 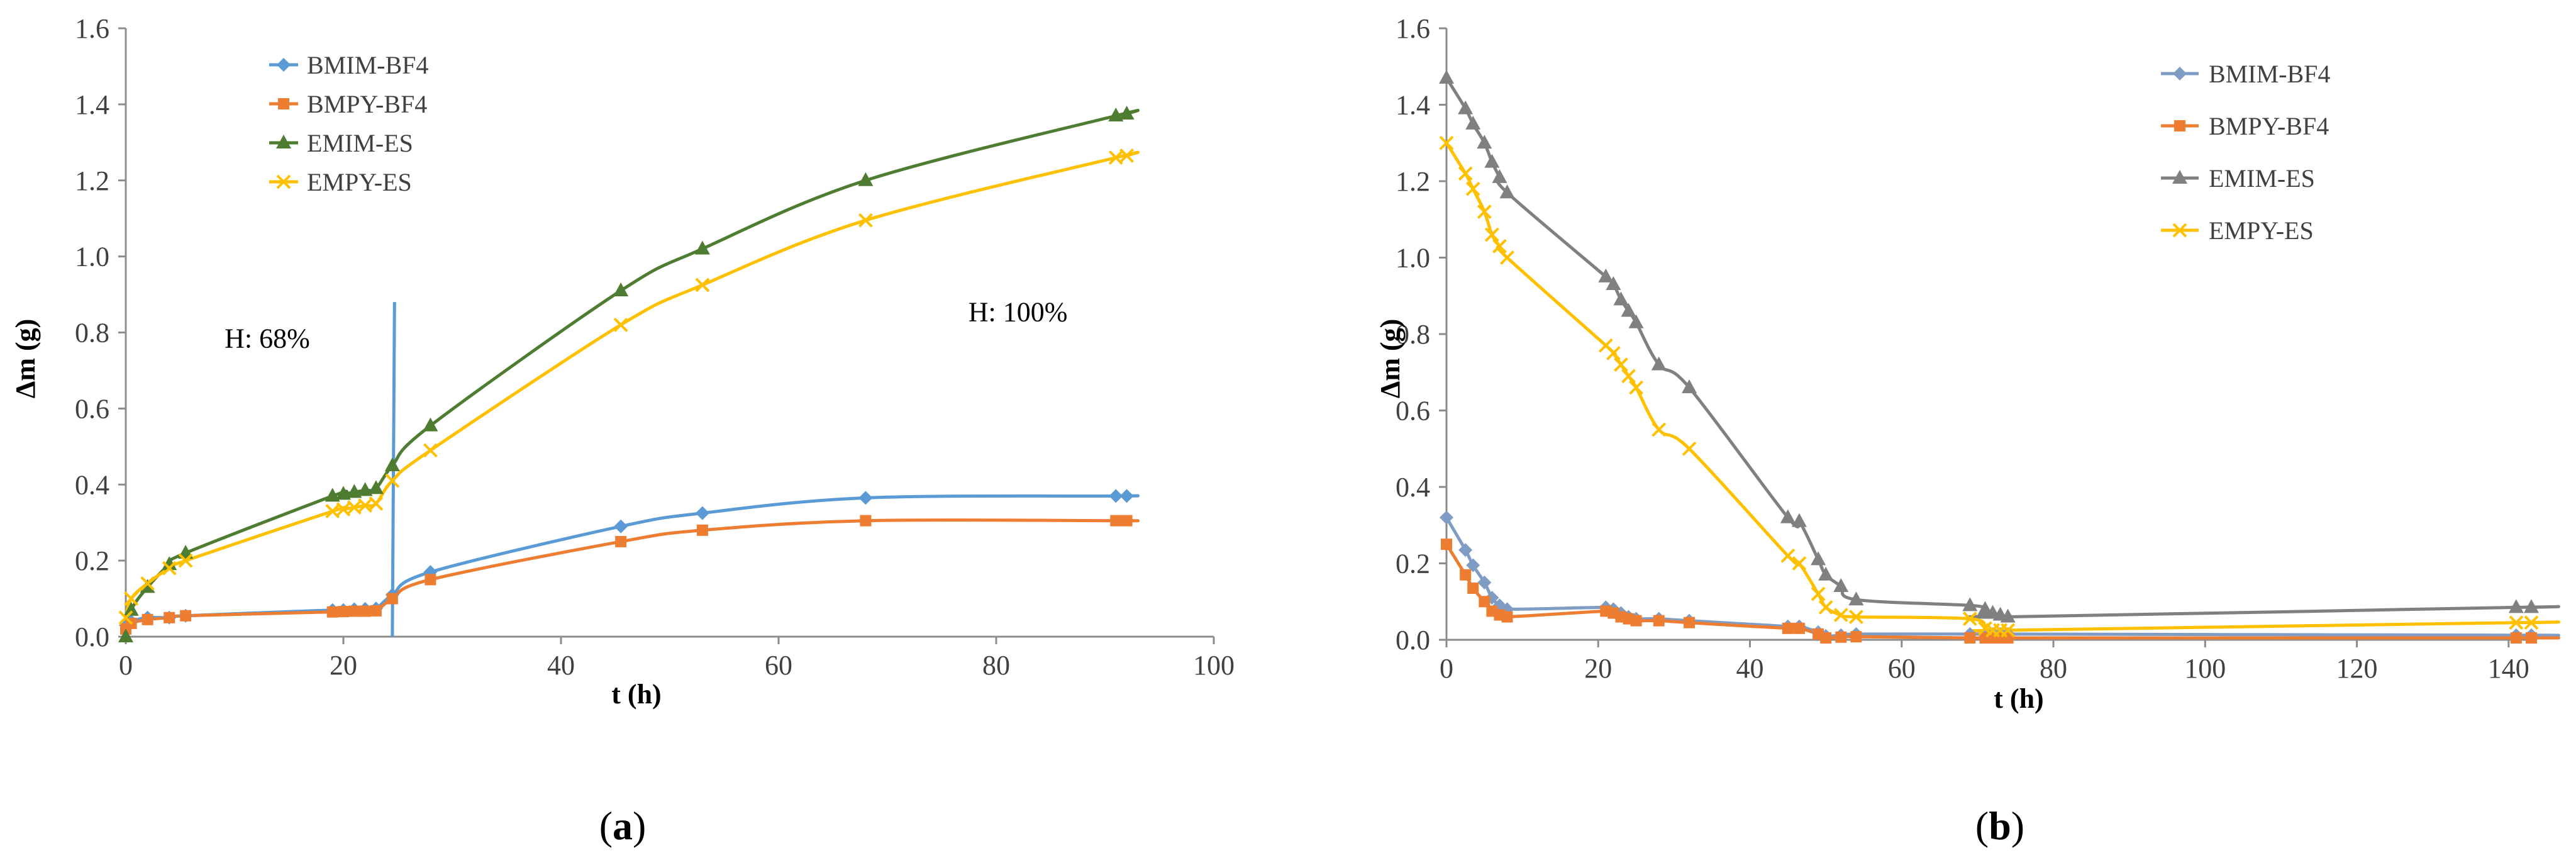 I want to click on panel-caption-b: (b), so click(x=1999, y=825).